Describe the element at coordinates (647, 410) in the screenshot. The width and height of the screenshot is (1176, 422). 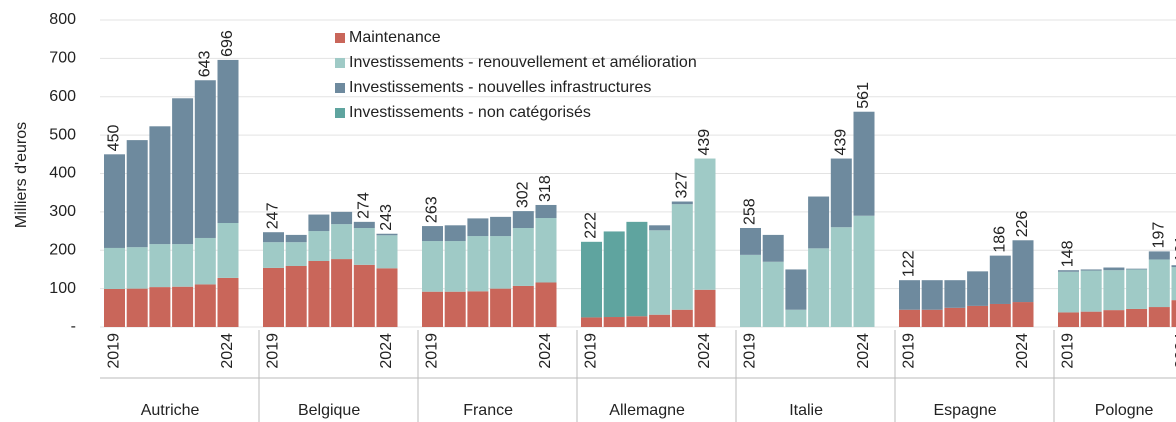
I see `group-label: Allemagne` at that location.